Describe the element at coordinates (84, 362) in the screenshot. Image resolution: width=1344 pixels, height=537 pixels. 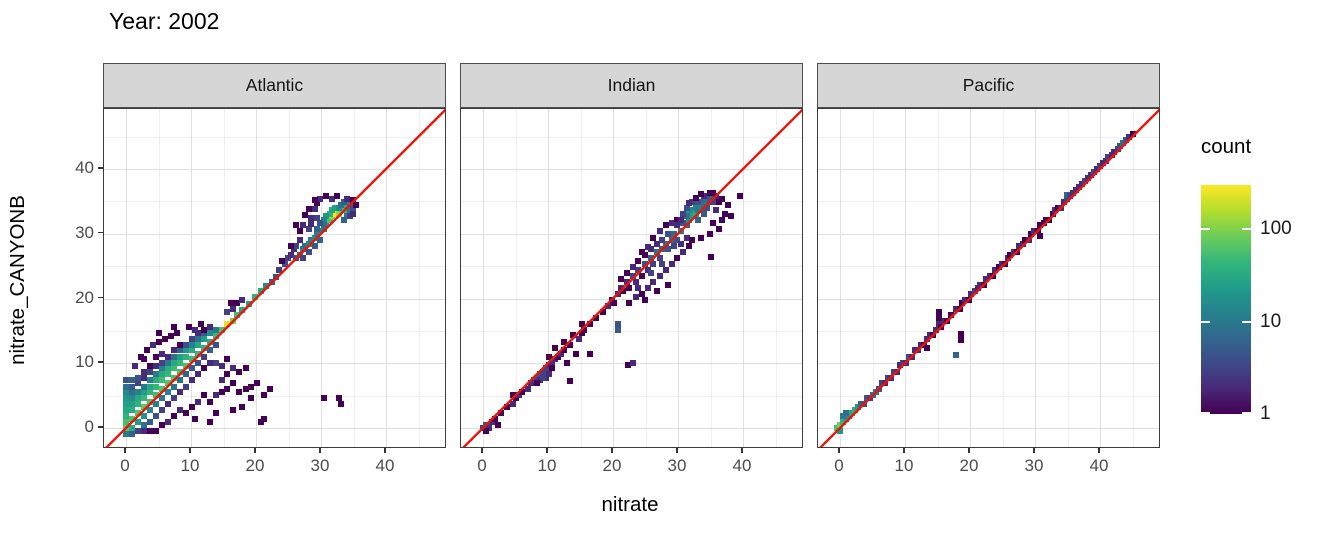
I see `y-tick-label: 10` at that location.